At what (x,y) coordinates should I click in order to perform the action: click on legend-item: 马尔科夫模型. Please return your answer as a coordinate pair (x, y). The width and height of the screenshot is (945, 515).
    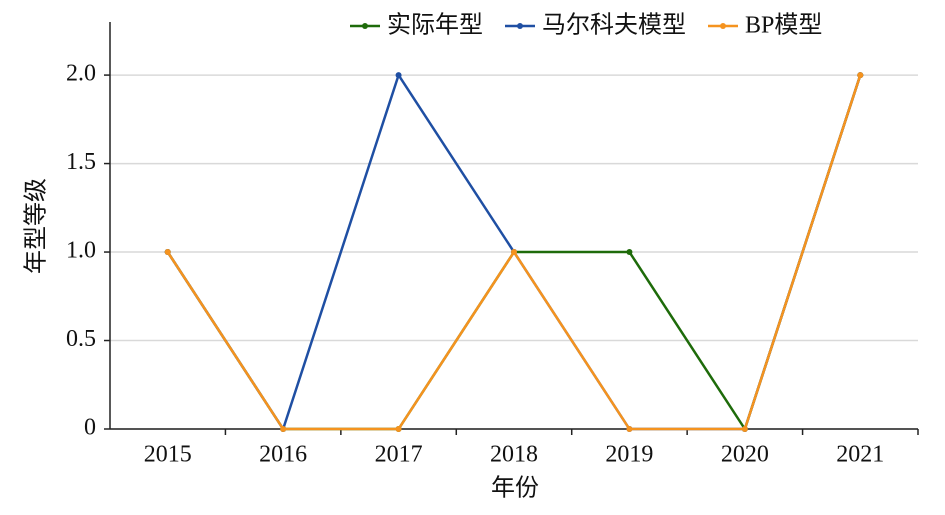
    Looking at the image, I should click on (595, 25).